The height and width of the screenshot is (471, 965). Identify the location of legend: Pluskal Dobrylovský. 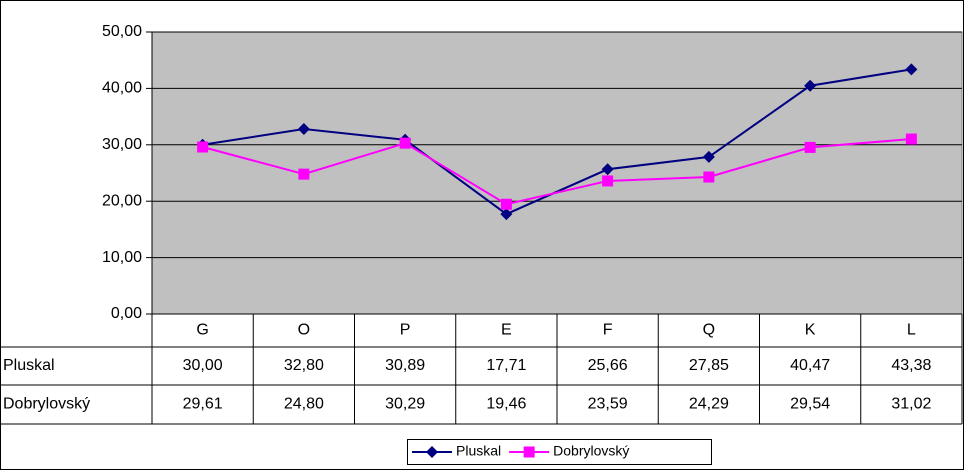
(559, 452).